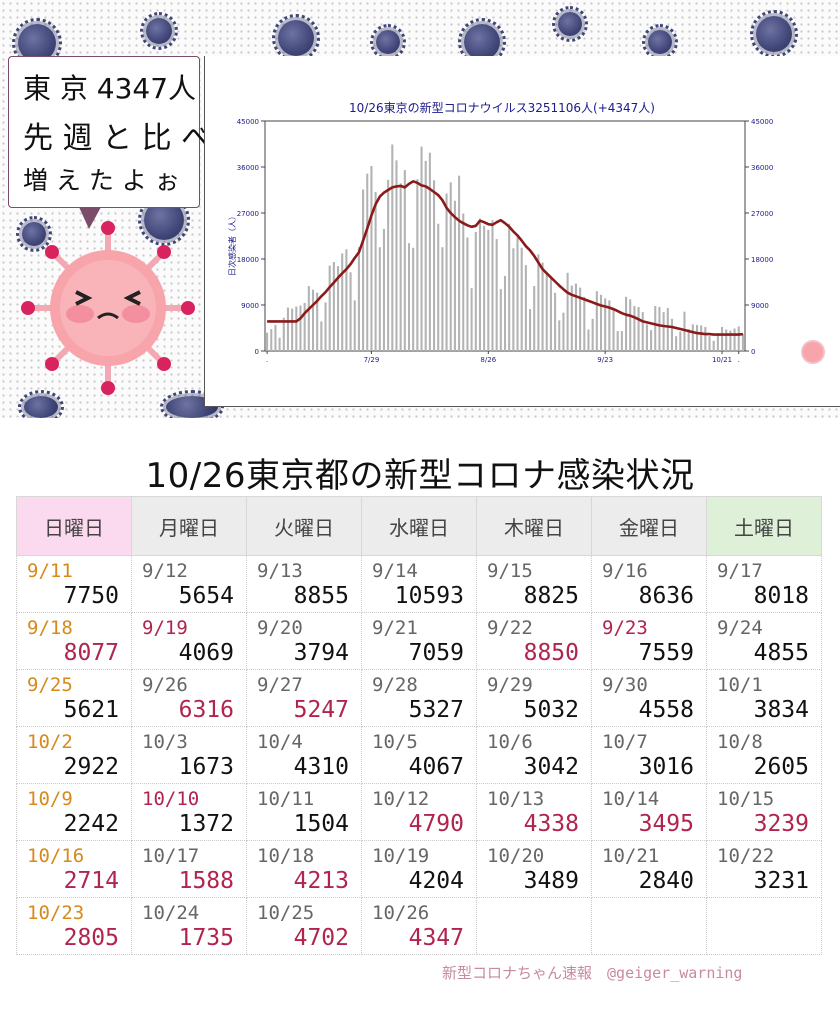  What do you see at coordinates (248, 214) in the screenshot?
I see `y-tick-label: 27000` at bounding box center [248, 214].